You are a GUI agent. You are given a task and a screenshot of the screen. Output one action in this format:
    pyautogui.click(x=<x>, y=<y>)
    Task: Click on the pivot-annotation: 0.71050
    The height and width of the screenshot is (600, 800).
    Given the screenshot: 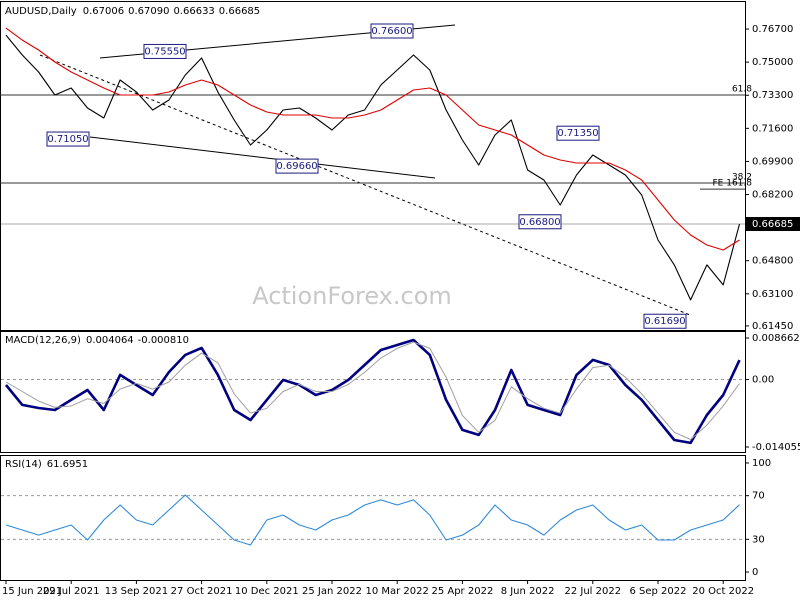 What is the action you would take?
    pyautogui.click(x=68, y=139)
    